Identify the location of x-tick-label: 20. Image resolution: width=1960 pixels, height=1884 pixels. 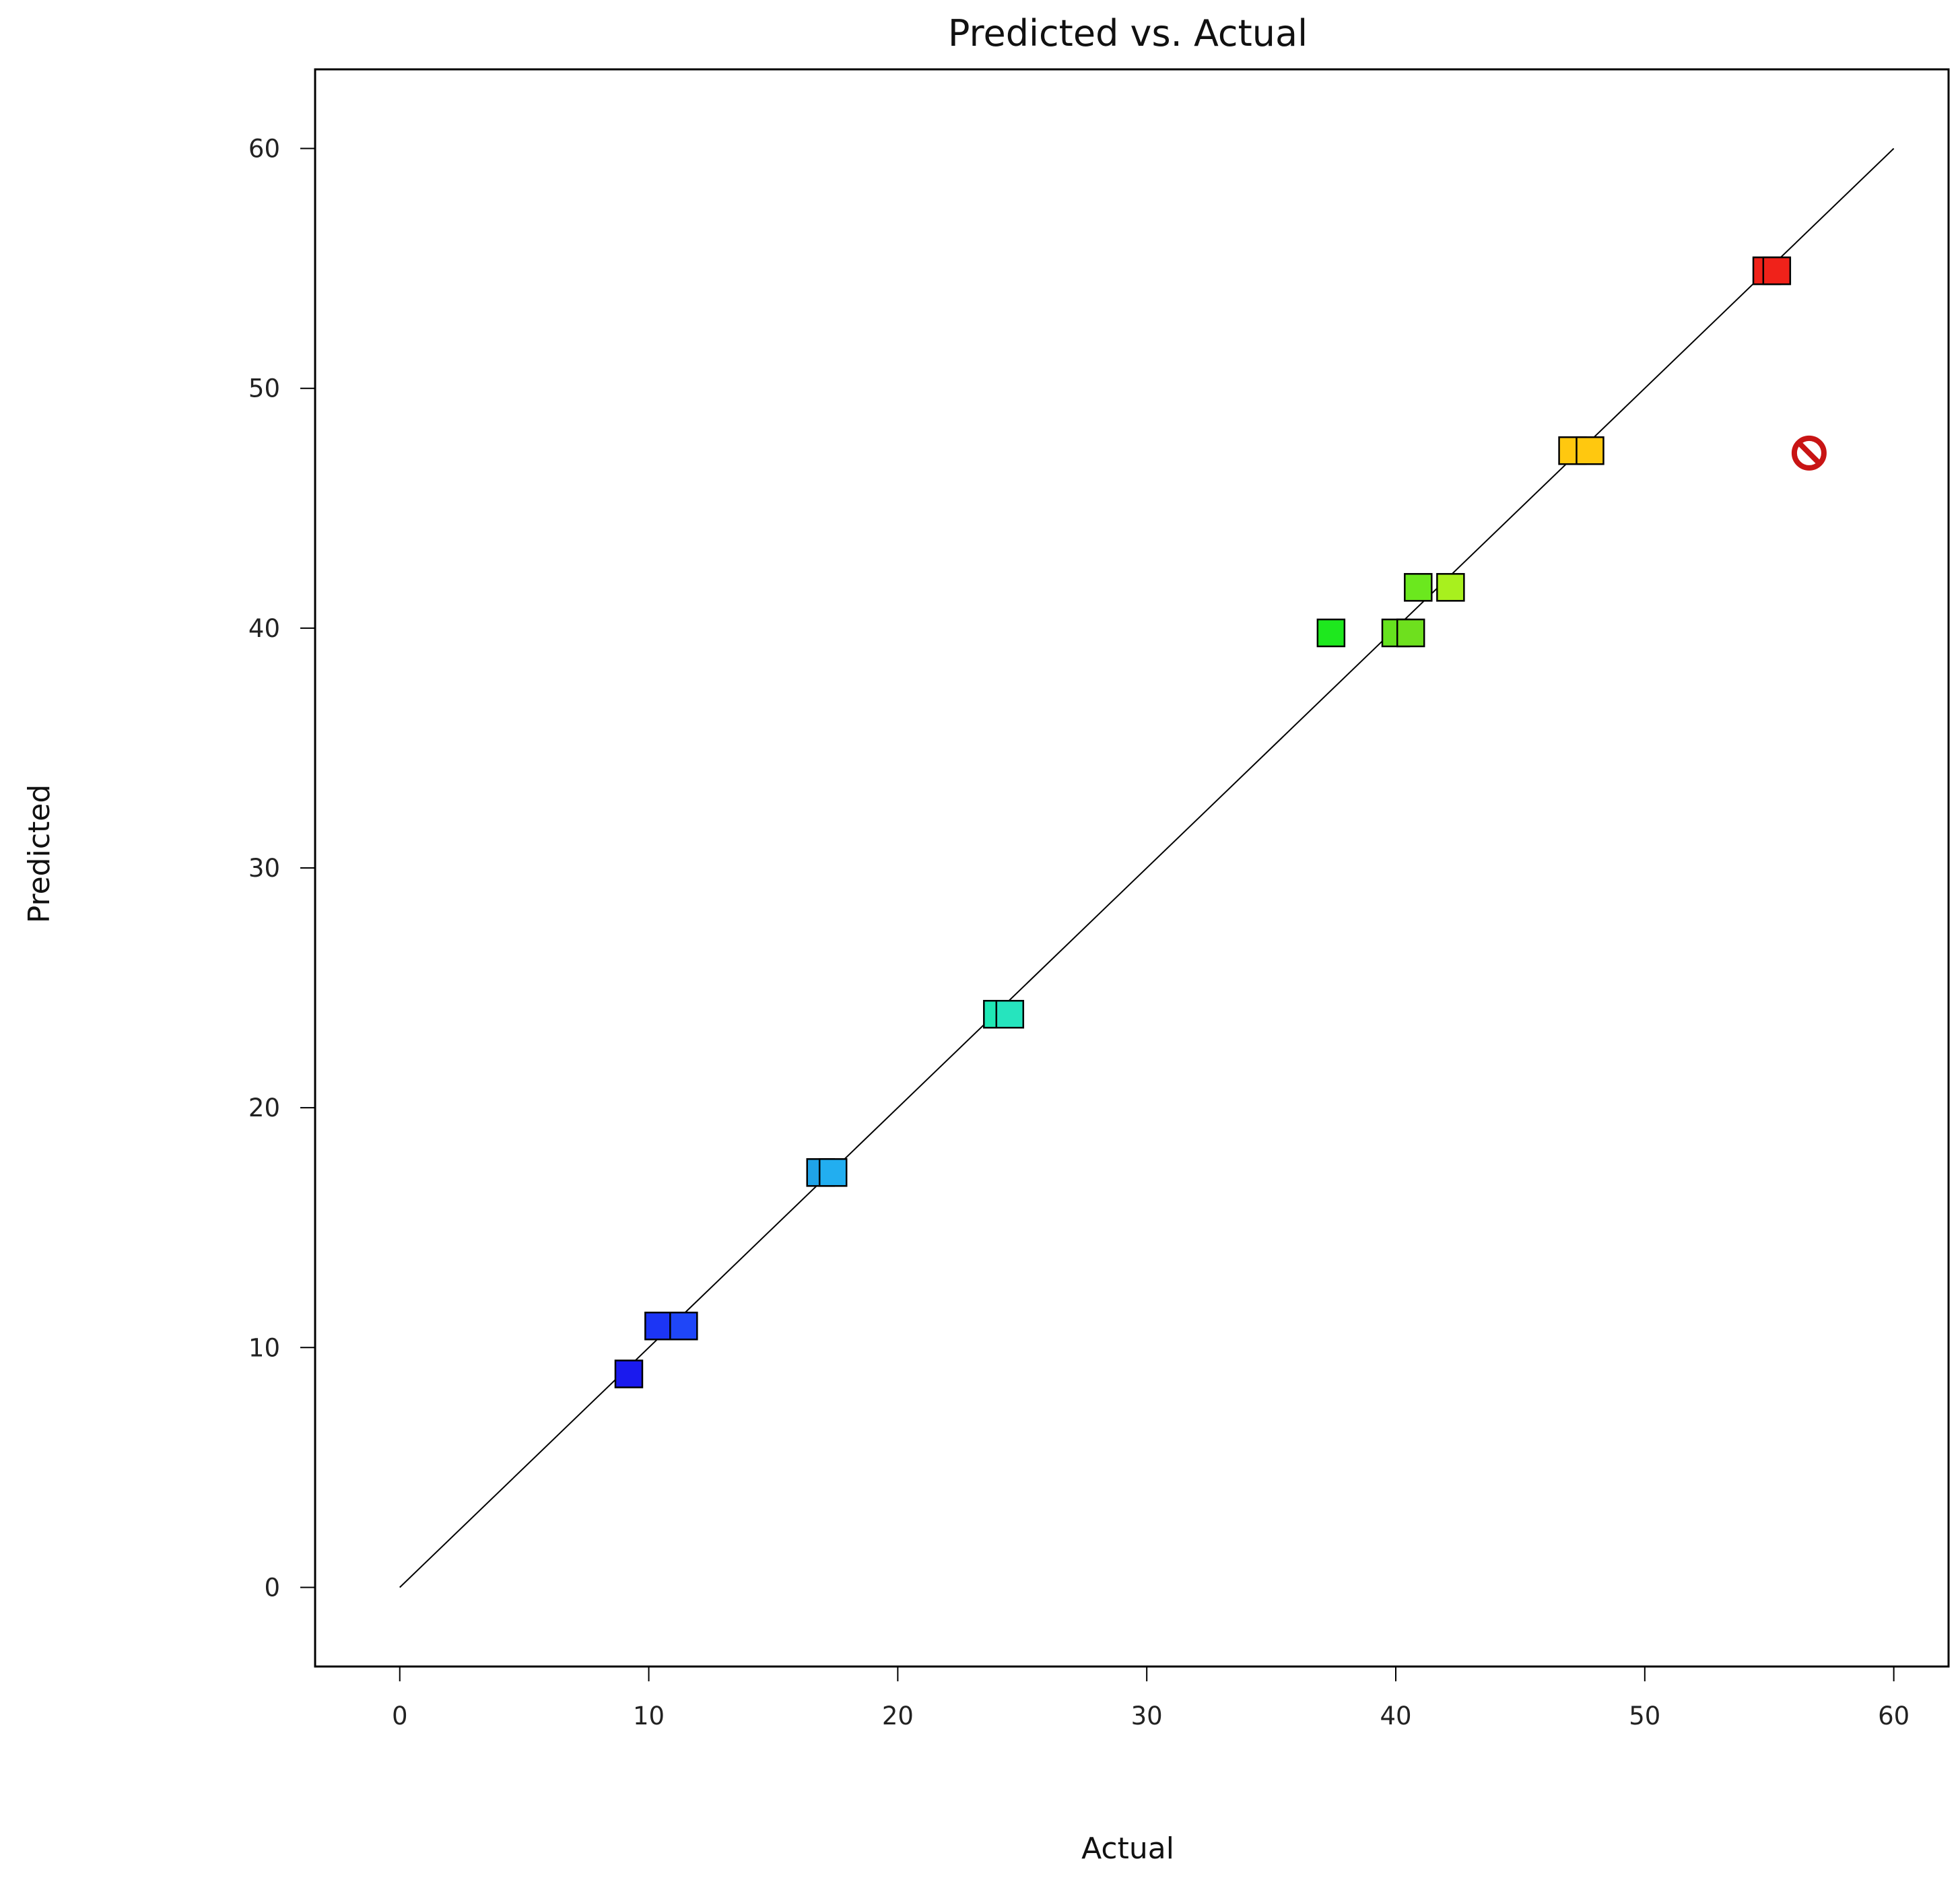
(898, 1716).